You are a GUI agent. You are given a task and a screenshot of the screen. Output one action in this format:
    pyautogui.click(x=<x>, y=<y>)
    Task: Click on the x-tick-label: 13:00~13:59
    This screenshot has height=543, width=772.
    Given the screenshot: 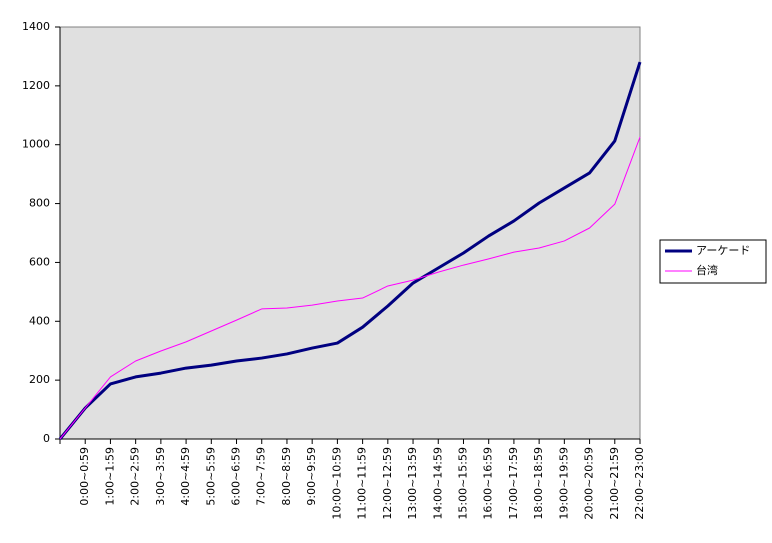 What is the action you would take?
    pyautogui.click(x=412, y=483)
    